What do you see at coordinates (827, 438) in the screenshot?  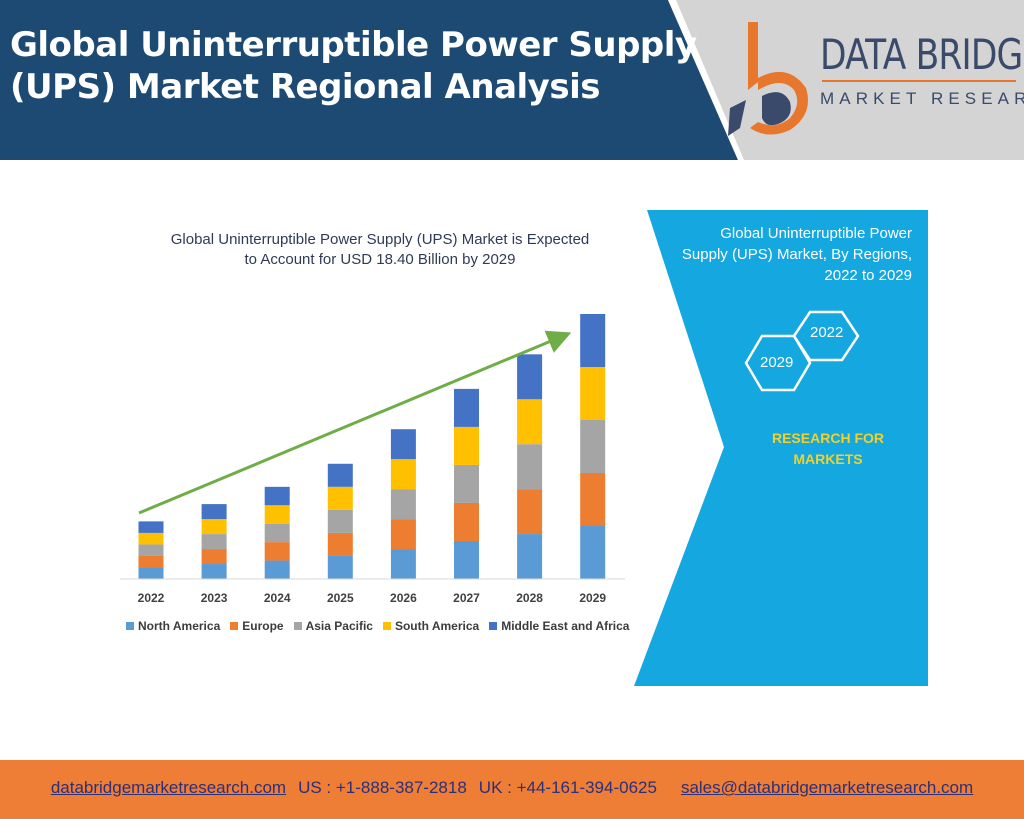 I see `research-line-1: RESEARCH FOR` at bounding box center [827, 438].